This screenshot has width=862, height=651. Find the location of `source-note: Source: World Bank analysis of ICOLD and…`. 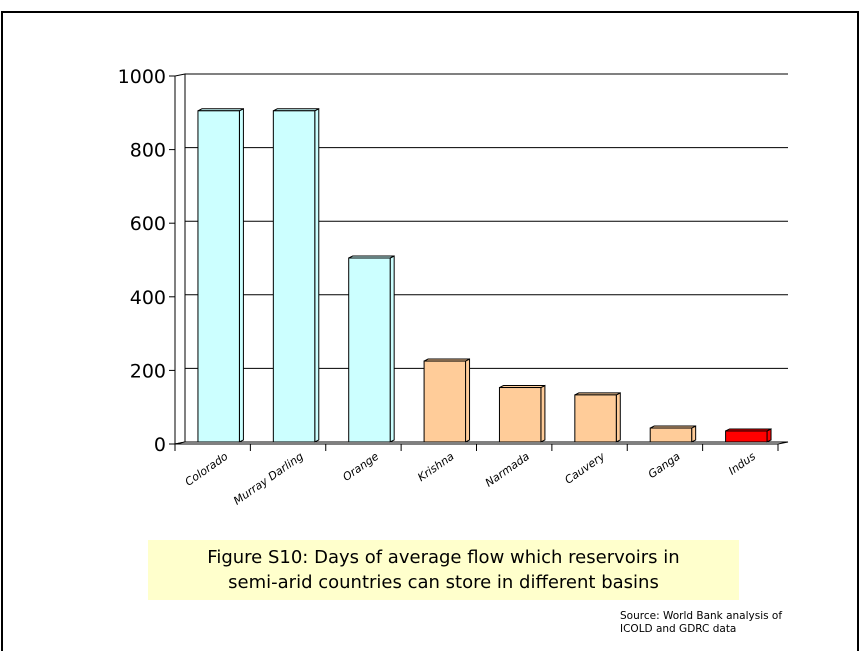

source-note: Source: World Bank analysis of ICOLD and… is located at coordinates (735, 623).